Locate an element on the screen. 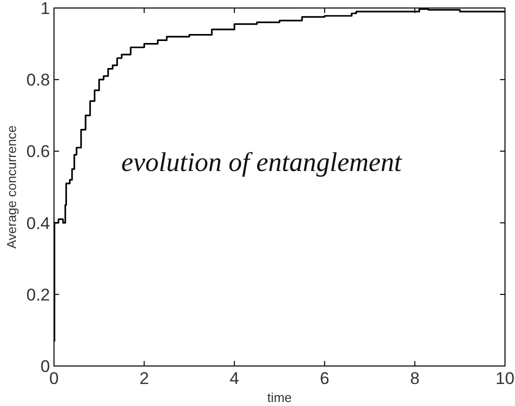 The height and width of the screenshot is (406, 515). y-tick-label: 0.4 is located at coordinates (38, 223).